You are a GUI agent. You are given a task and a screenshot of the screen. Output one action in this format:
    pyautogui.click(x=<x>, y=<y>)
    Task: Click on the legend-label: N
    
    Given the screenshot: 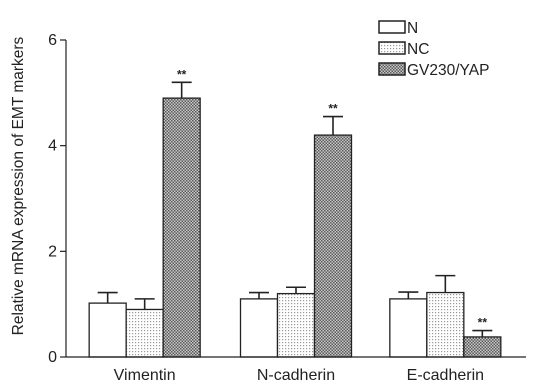 What is the action you would take?
    pyautogui.click(x=412, y=28)
    